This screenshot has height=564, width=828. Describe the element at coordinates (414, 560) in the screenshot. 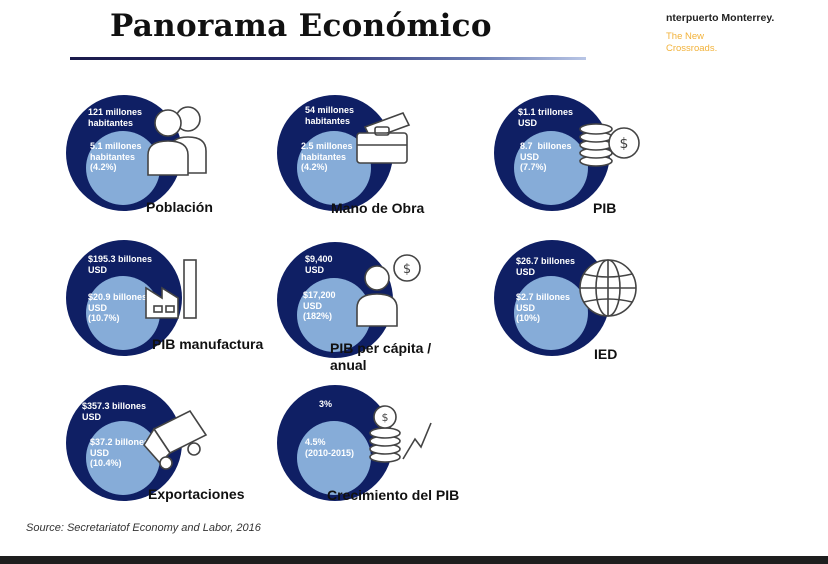

I see `bottom-bar` at that location.